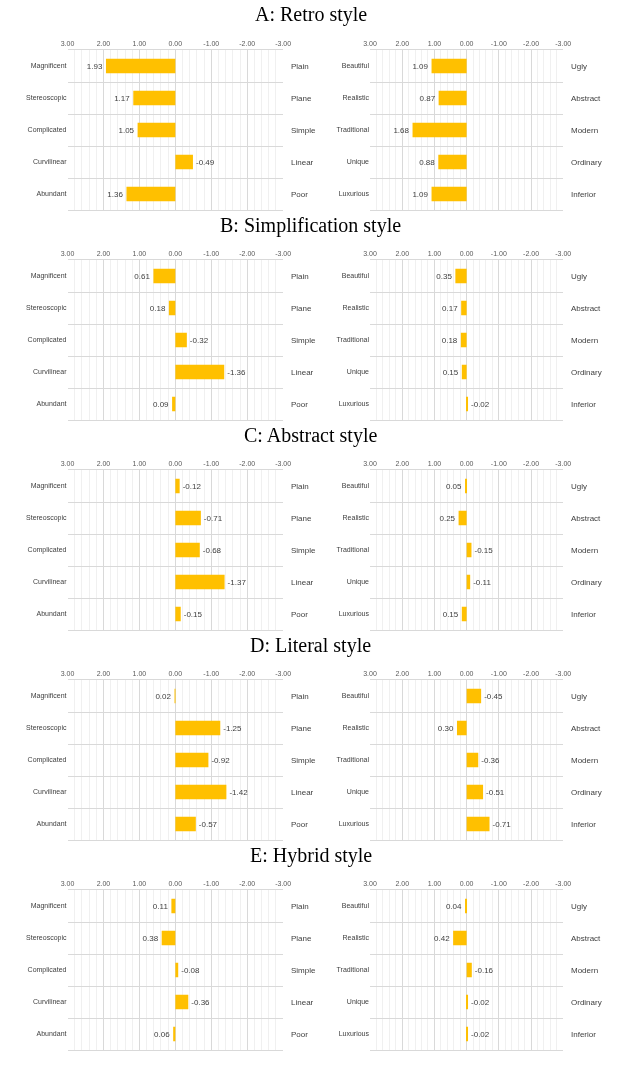 The height and width of the screenshot is (1071, 622). What do you see at coordinates (493, 696) in the screenshot?
I see `data-label: -0.45` at bounding box center [493, 696].